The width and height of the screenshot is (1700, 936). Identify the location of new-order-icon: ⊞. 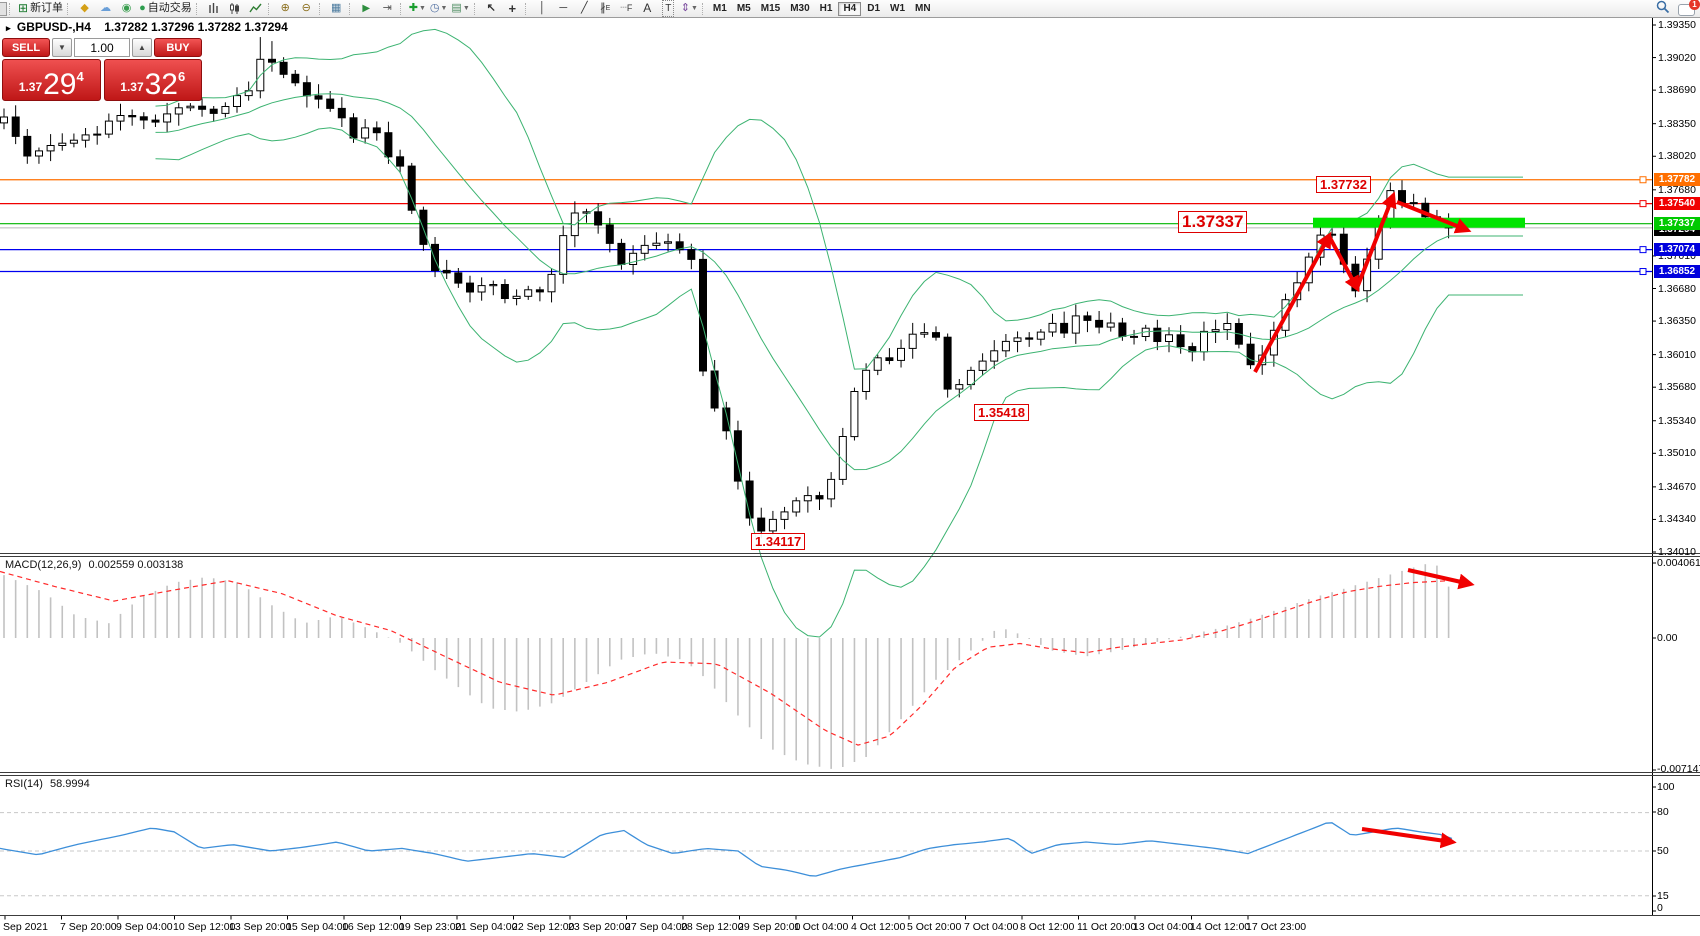
(23, 8).